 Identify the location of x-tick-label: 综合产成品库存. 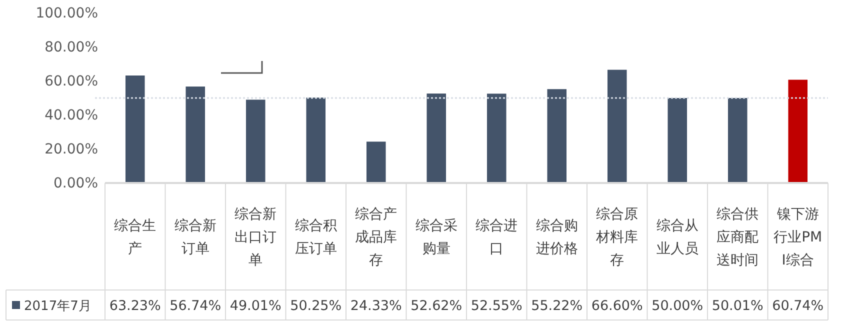
(376, 237).